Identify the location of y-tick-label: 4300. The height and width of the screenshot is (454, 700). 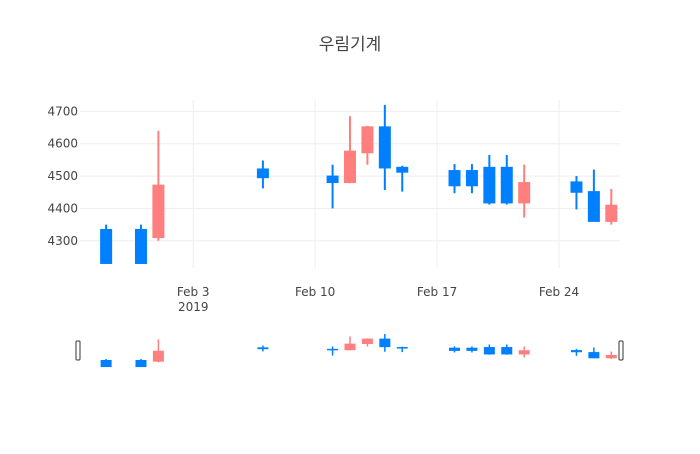
(62, 241).